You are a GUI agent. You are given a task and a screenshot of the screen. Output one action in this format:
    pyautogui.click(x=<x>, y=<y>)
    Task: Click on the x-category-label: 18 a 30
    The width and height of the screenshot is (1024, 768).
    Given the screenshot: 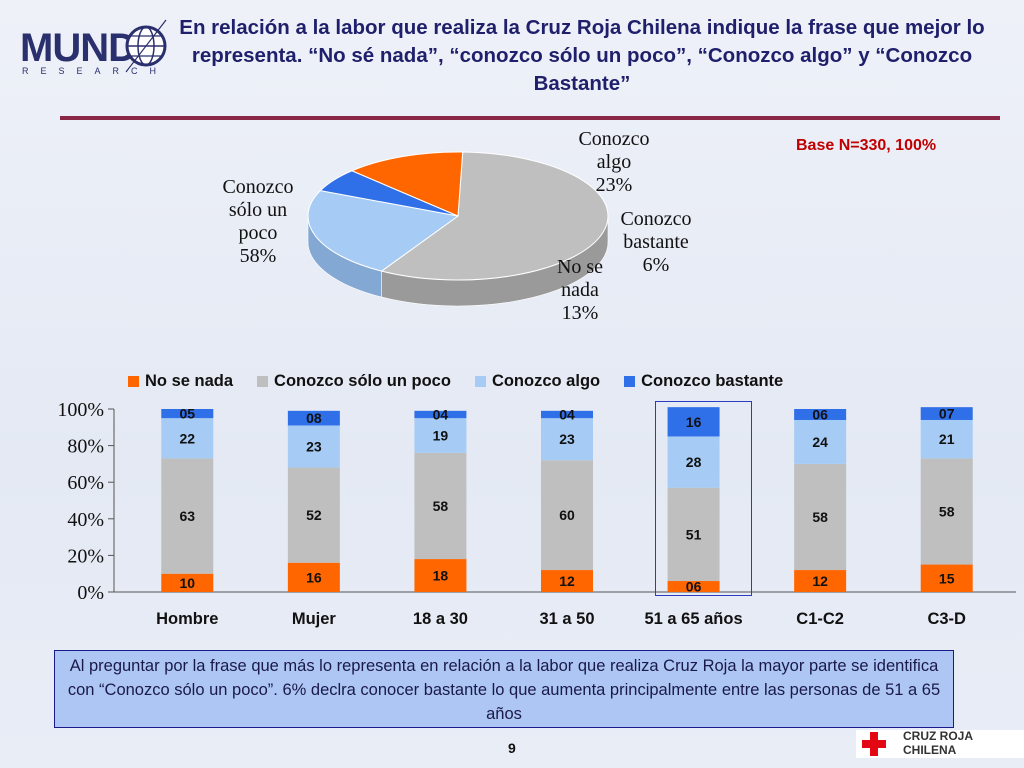 What is the action you would take?
    pyautogui.click(x=440, y=619)
    